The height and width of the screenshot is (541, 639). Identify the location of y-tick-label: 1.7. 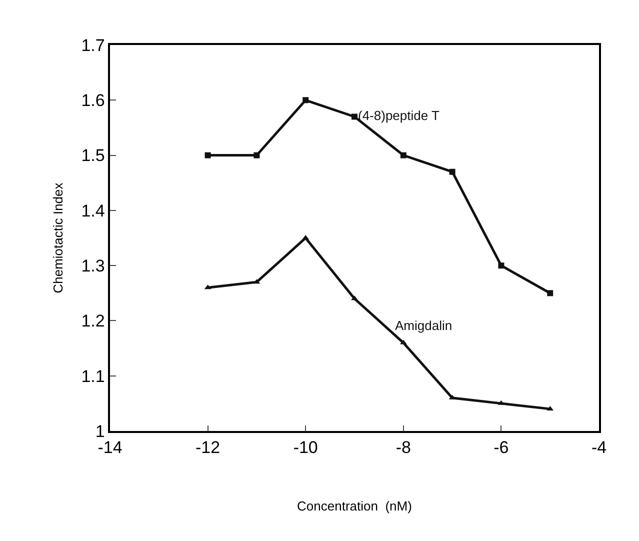
(93, 45).